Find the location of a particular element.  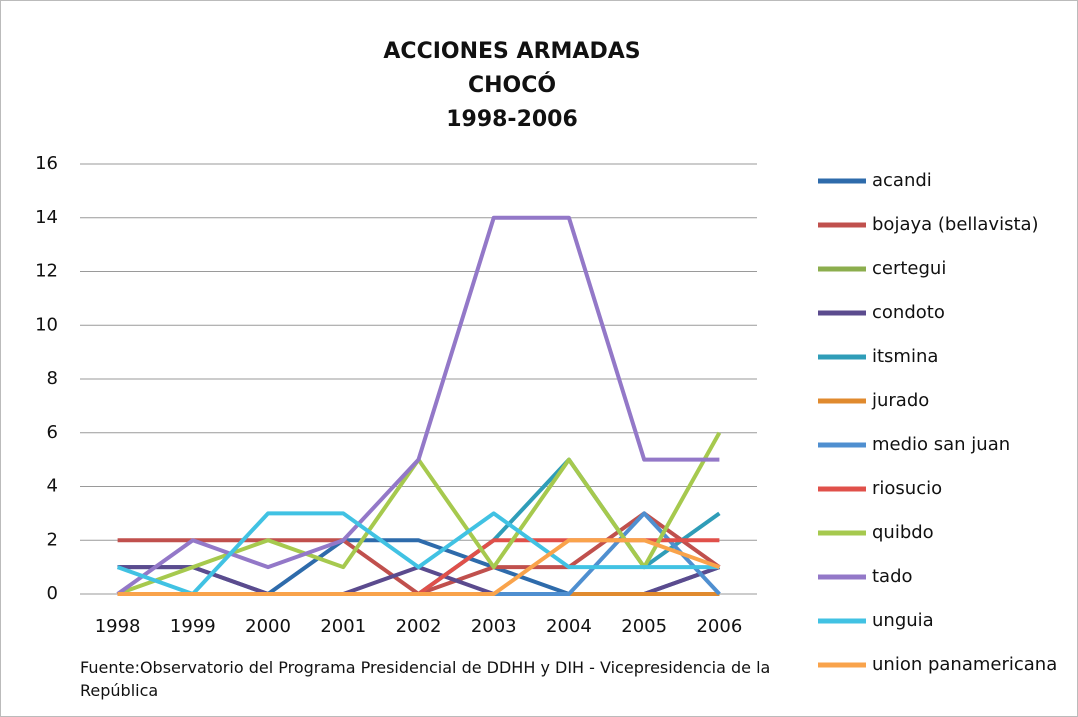

y-tick-label: 12 is located at coordinates (46, 271).